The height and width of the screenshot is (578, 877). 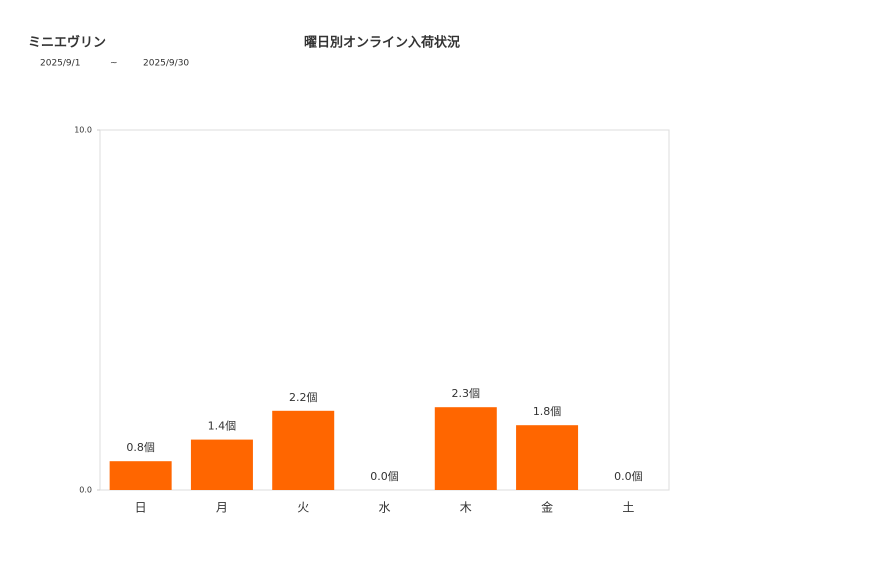 What do you see at coordinates (140, 447) in the screenshot?
I see `value-label: 0.8個` at bounding box center [140, 447].